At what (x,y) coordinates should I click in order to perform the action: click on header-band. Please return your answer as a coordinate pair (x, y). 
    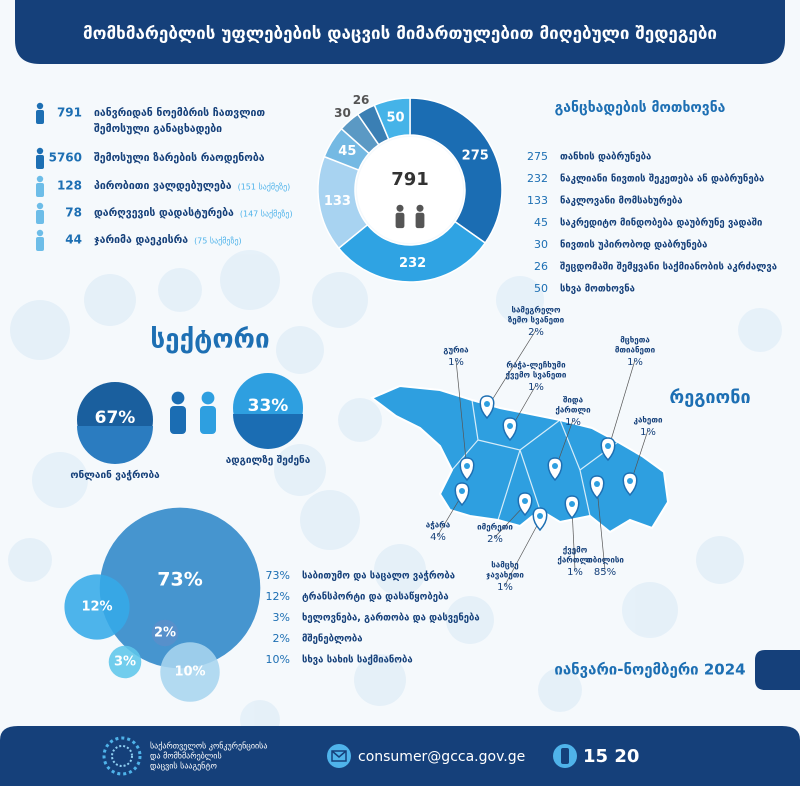
    Looking at the image, I should click on (400, 32).